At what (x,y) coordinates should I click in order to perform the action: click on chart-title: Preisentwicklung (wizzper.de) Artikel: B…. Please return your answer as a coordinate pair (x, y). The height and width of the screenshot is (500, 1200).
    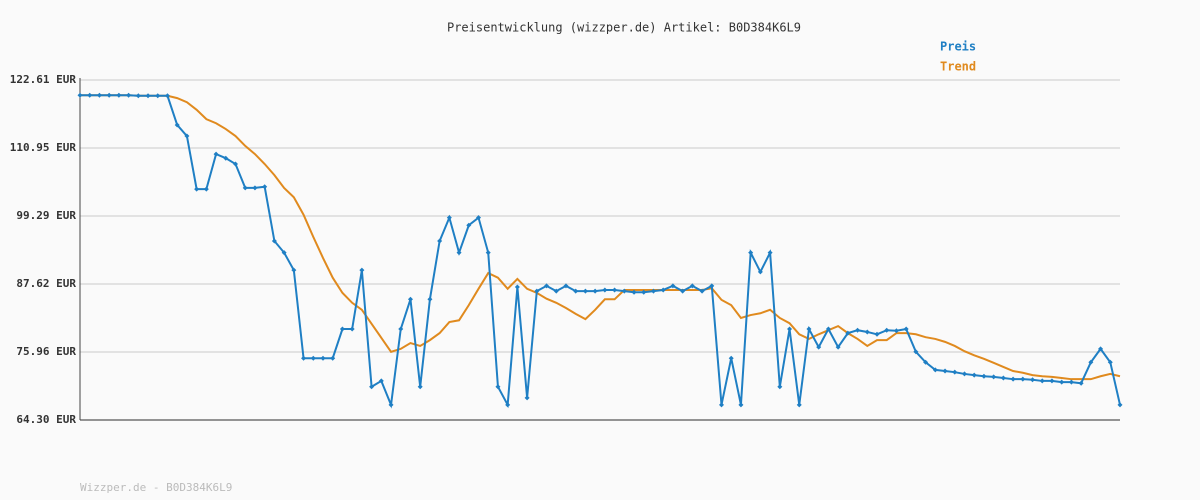
    Looking at the image, I should click on (624, 28).